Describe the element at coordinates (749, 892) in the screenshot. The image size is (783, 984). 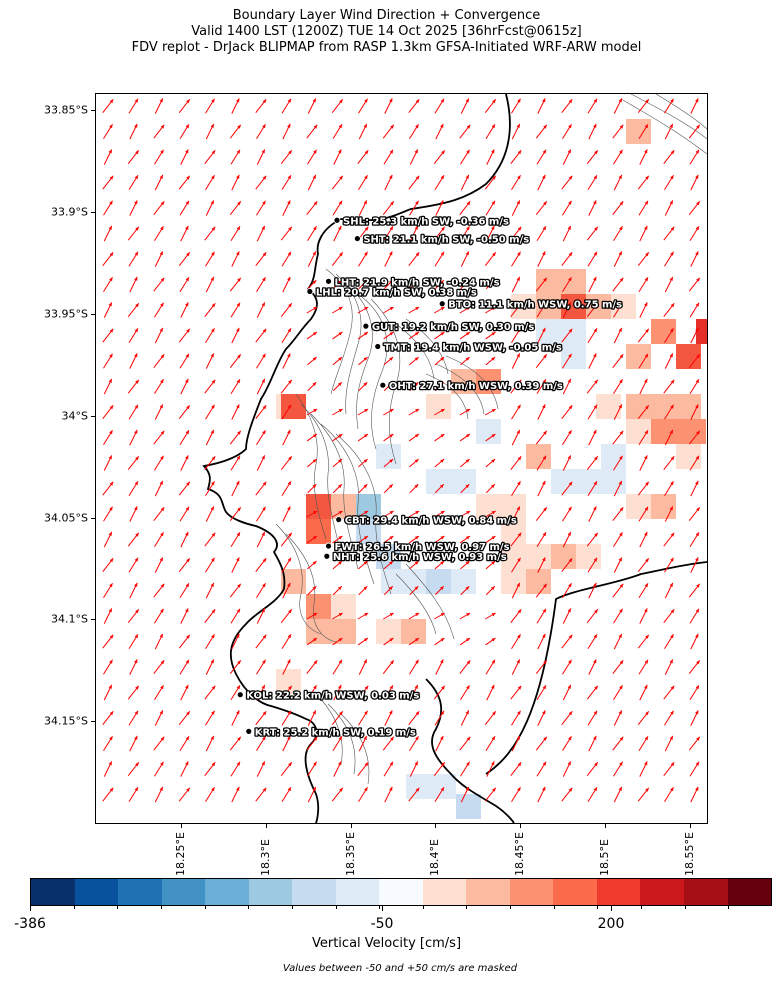
I see `colorbar-swatch` at that location.